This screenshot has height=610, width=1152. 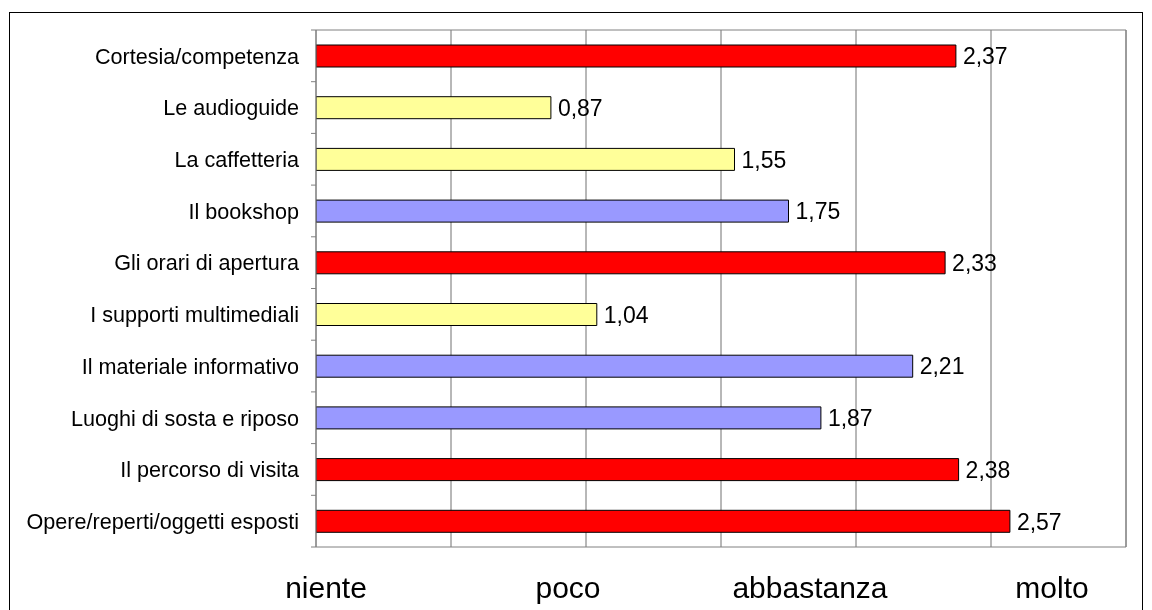 I want to click on data-label: 1,04, so click(x=626, y=314).